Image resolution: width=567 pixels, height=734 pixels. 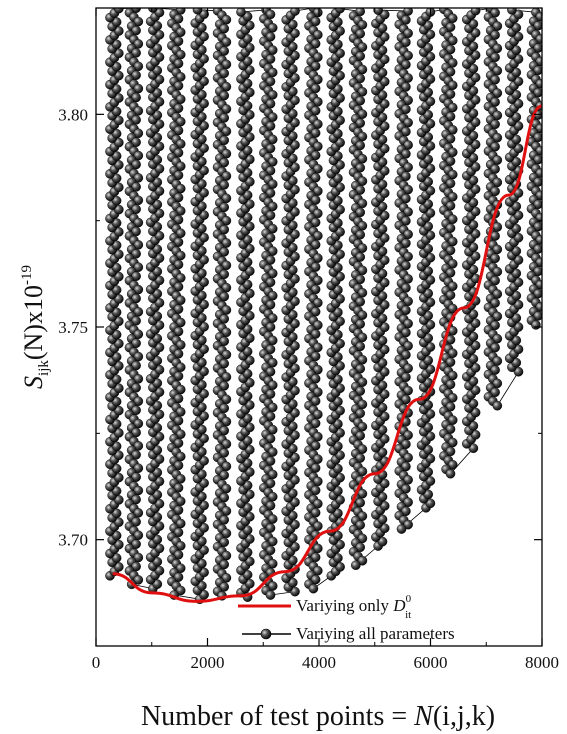 What do you see at coordinates (73, 540) in the screenshot?
I see `y-tick-label: 3.70` at bounding box center [73, 540].